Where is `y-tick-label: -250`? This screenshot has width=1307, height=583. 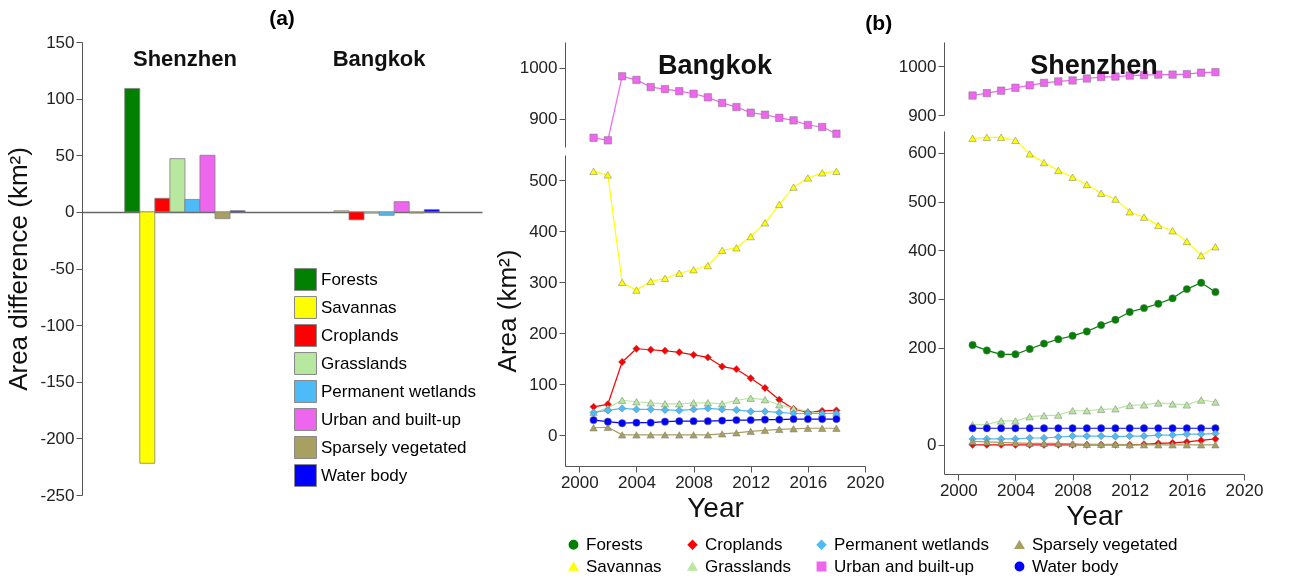 y-tick-label: -250 is located at coordinates (57, 495).